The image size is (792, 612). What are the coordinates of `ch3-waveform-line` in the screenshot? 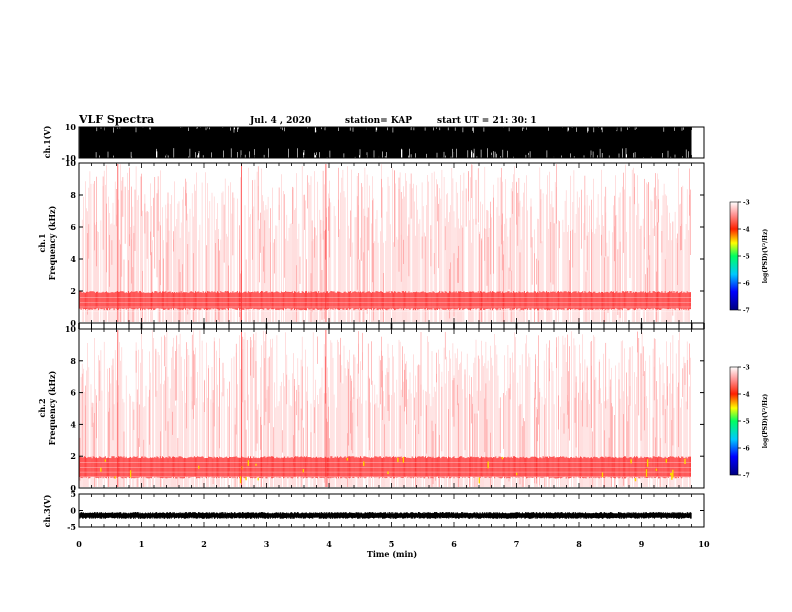 It's located at (385, 515).